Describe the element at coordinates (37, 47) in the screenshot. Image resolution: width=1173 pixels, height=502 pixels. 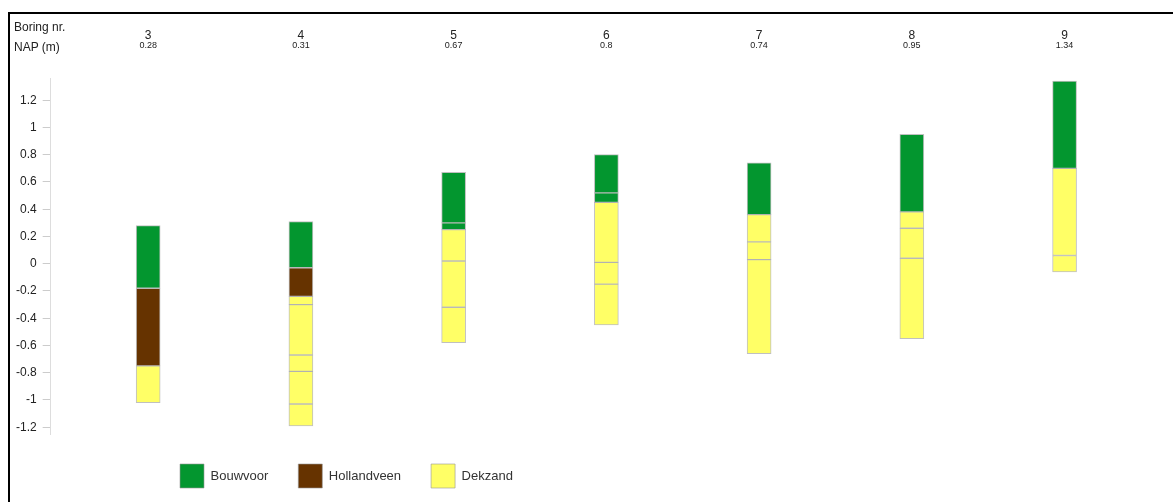
I see `text: NAP (m)` at that location.